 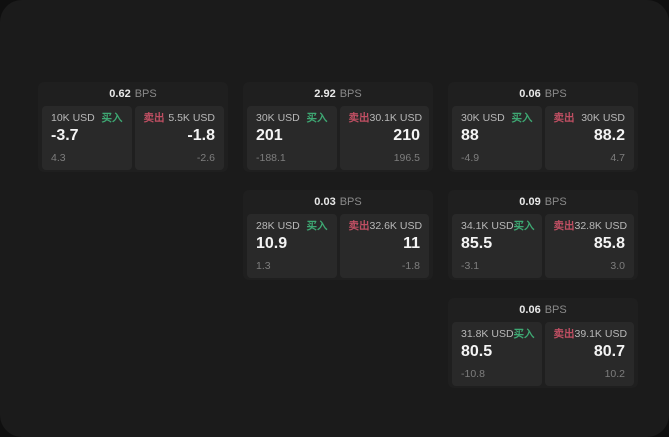 What do you see at coordinates (470, 265) in the screenshot?
I see `buy-sub-value: -3.1` at bounding box center [470, 265].